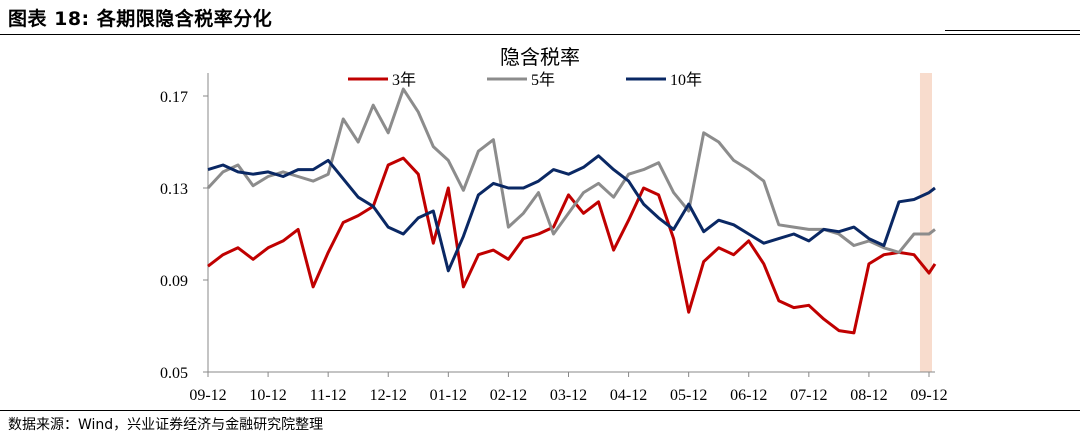  I want to click on x-tick-label: 07-12, so click(808, 395).